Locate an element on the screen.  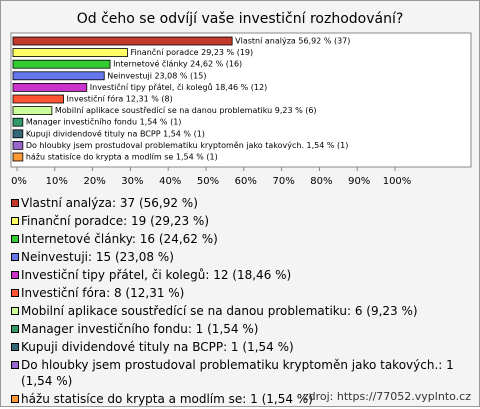
x-tick-label: 100% is located at coordinates (397, 181).